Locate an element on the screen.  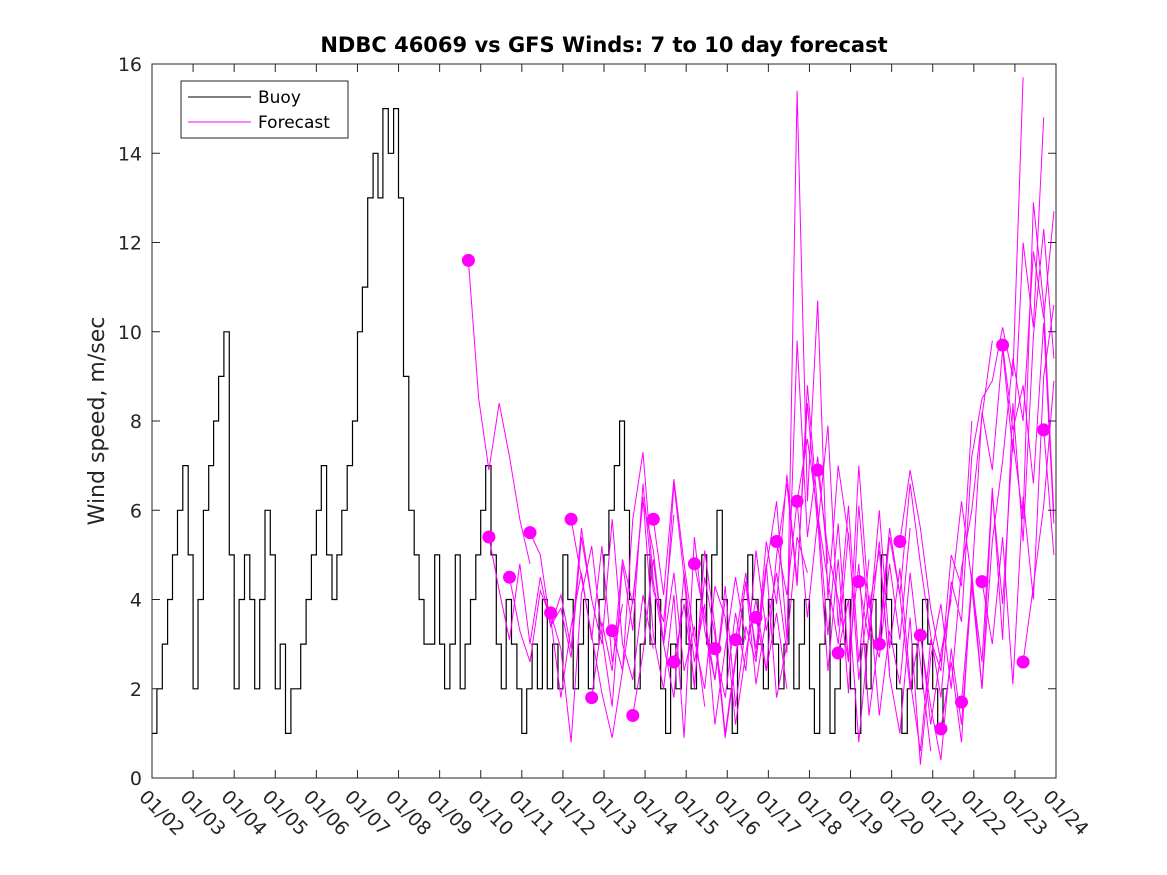
legend: Buoy Forecast is located at coordinates (264, 109).